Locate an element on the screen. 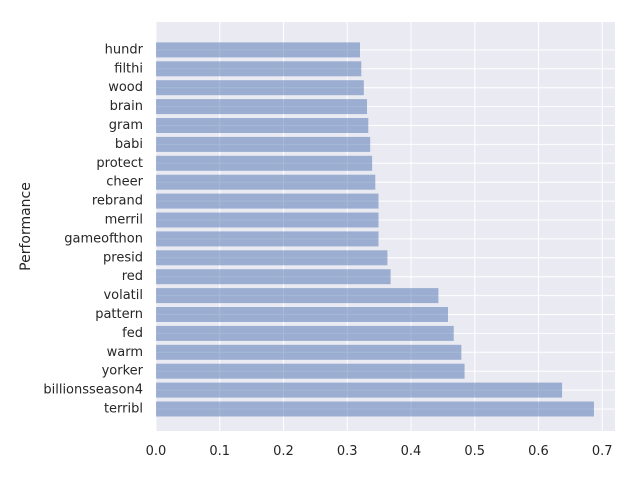 This screenshot has height=480, width=640. y-tick-label: gameofthon is located at coordinates (103, 238).